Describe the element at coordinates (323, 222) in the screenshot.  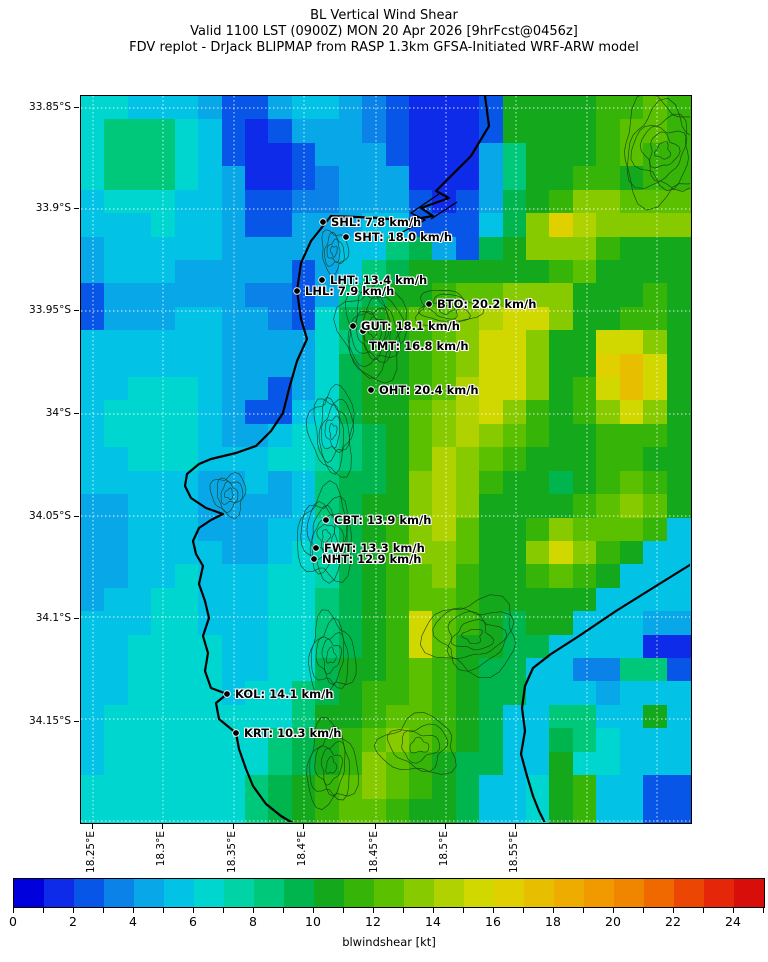
I see `station-dot-SHL` at that location.